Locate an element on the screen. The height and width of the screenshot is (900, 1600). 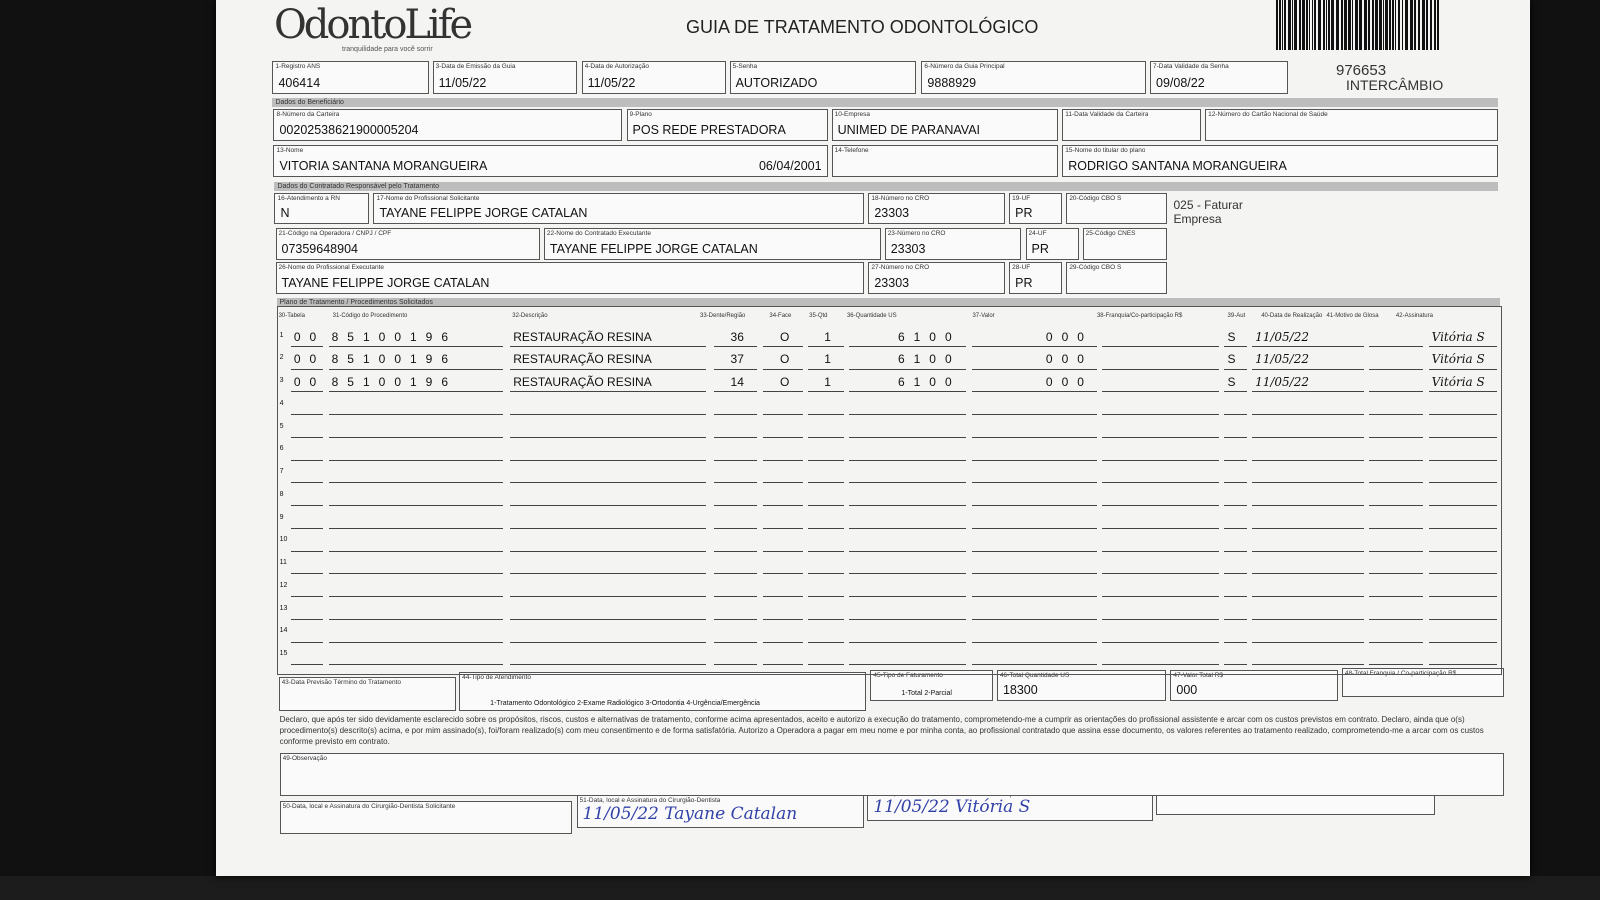
form-field: 29-Código CBO S is located at coordinates (1117, 278).